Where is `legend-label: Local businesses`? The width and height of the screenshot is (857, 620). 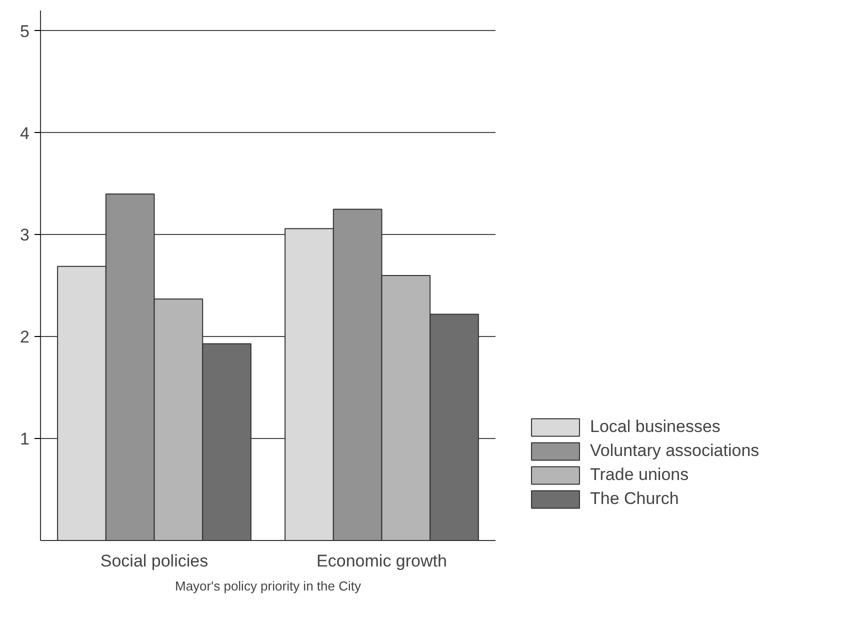
legend-label: Local businesses is located at coordinates (655, 427).